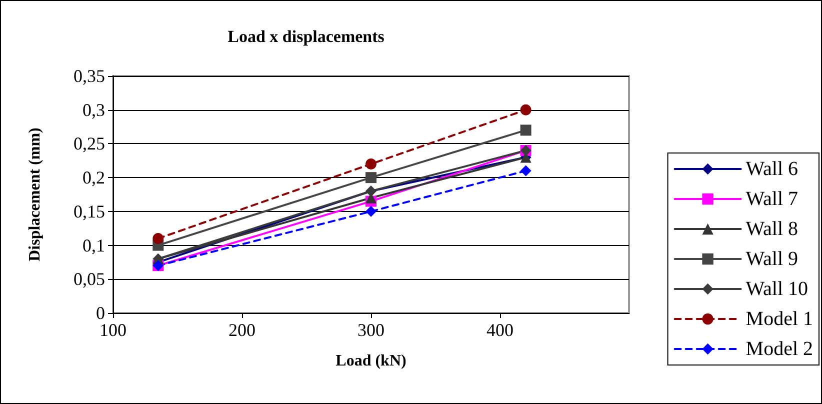 Image resolution: width=822 pixels, height=404 pixels. Describe the element at coordinates (113, 330) in the screenshot. I see `x-tick-label: 100` at that location.